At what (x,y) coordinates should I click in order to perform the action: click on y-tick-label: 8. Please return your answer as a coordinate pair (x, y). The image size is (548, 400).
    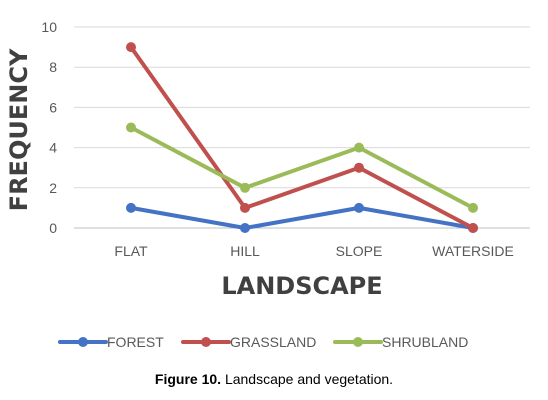
    Looking at the image, I should click on (53, 67).